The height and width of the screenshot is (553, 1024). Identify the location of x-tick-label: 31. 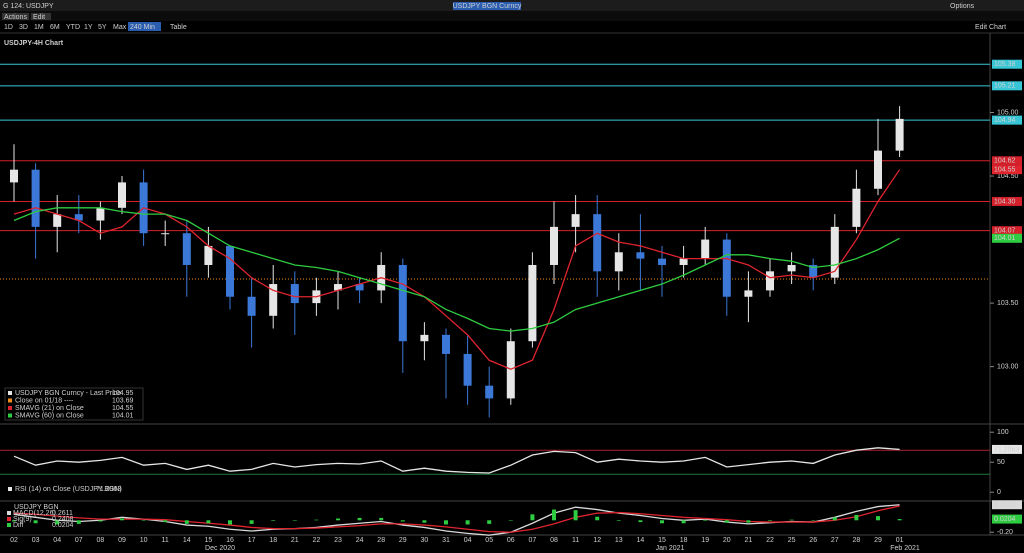
(446, 540).